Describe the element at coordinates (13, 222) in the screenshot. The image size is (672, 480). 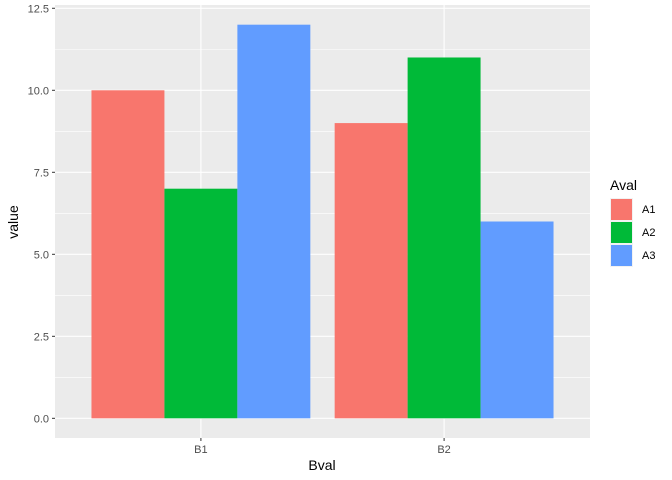
I see `y-axis-title: value` at that location.